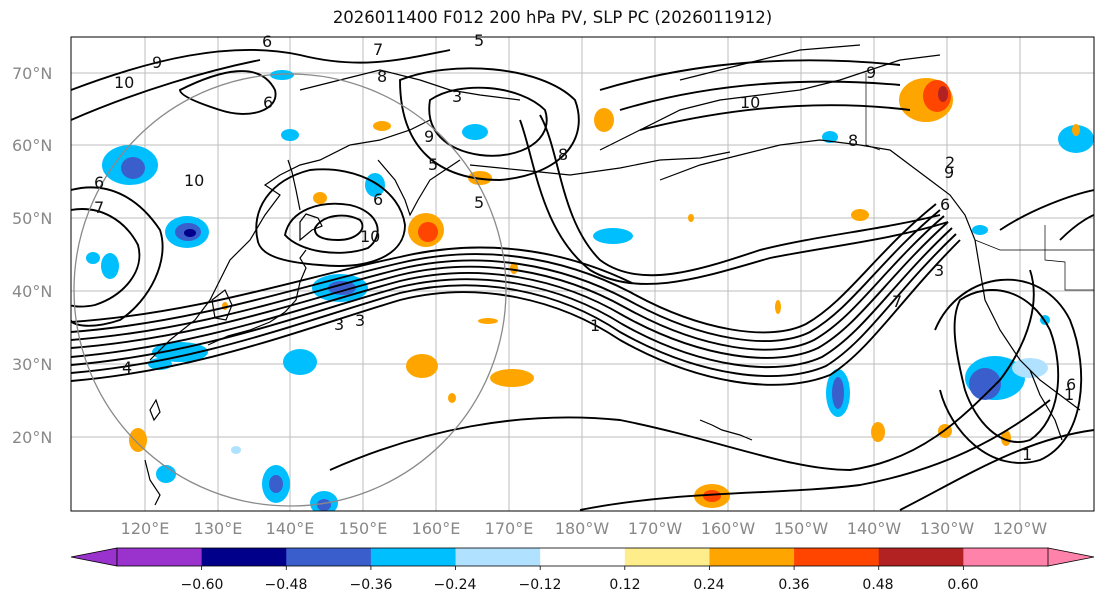 The image size is (1105, 604). What do you see at coordinates (127, 367) in the screenshot?
I see `contour-label: 4` at bounding box center [127, 367].